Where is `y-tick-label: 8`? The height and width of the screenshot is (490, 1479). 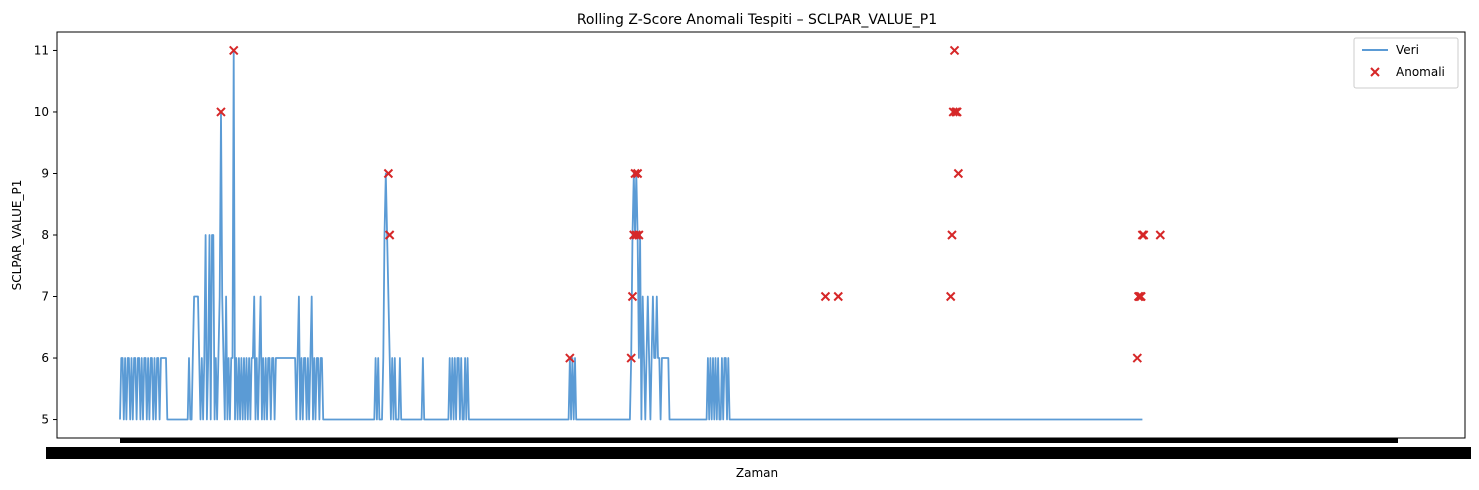
y-tick-label: 8 is located at coordinates (45, 235).